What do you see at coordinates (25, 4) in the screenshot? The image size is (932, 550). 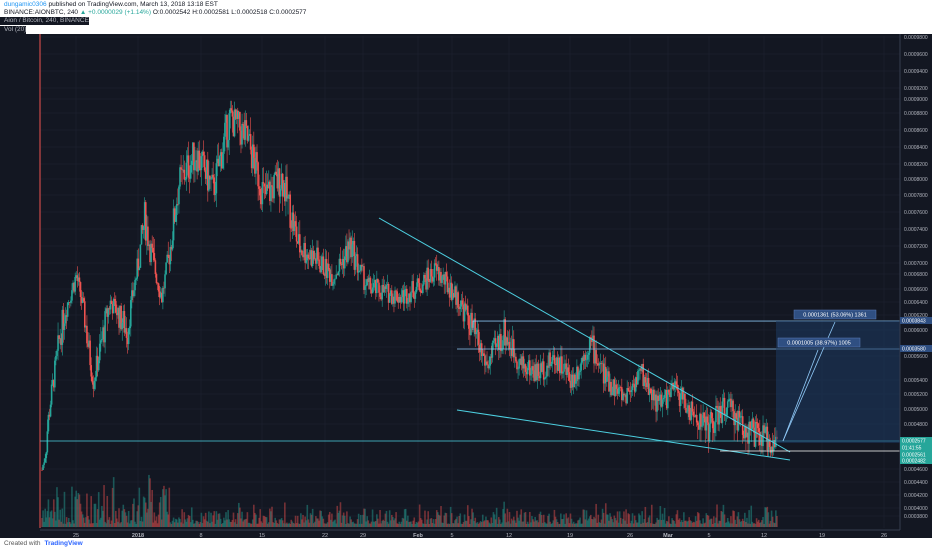 I see `author-link: dungamic0306` at bounding box center [25, 4].